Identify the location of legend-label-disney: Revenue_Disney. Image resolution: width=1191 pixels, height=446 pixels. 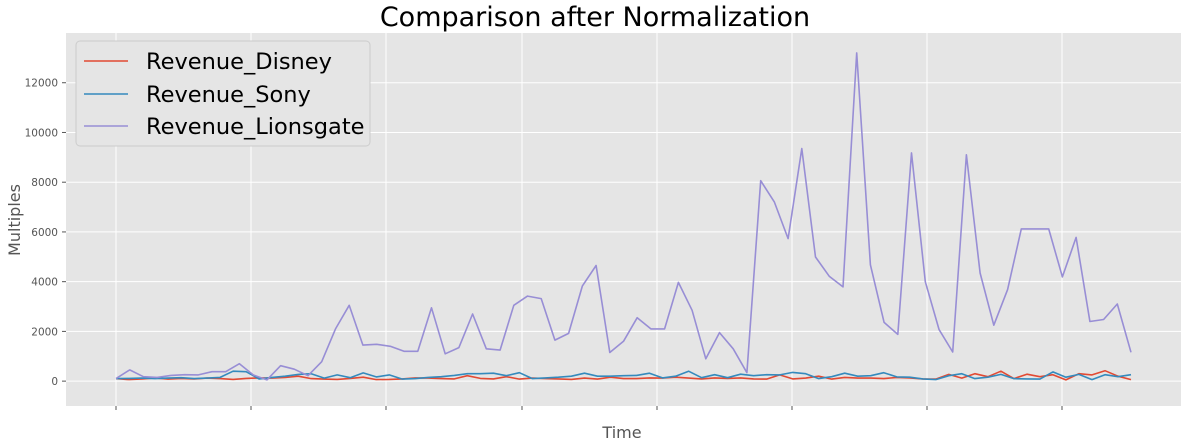
(239, 62).